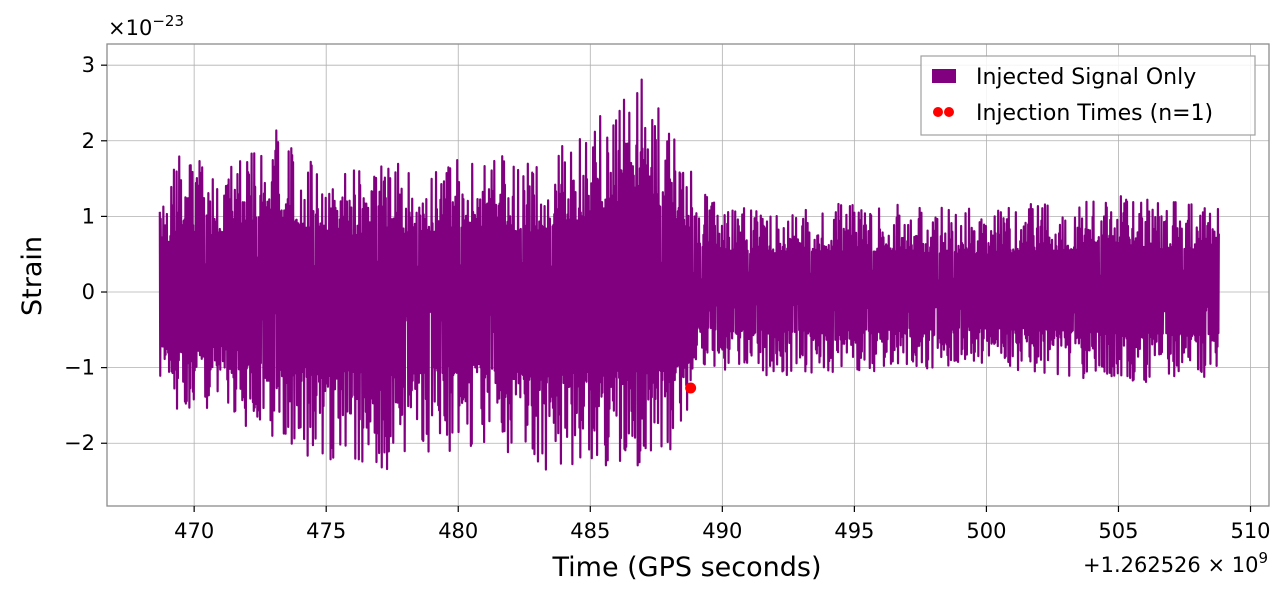 This screenshot has width=1286, height=598. I want to click on y-tick-label: 1, so click(88, 216).